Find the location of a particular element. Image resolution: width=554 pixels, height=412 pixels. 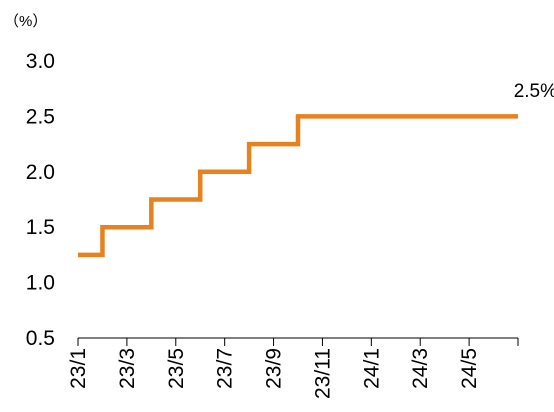

y-tick-label: 2.5 is located at coordinates (40, 116).